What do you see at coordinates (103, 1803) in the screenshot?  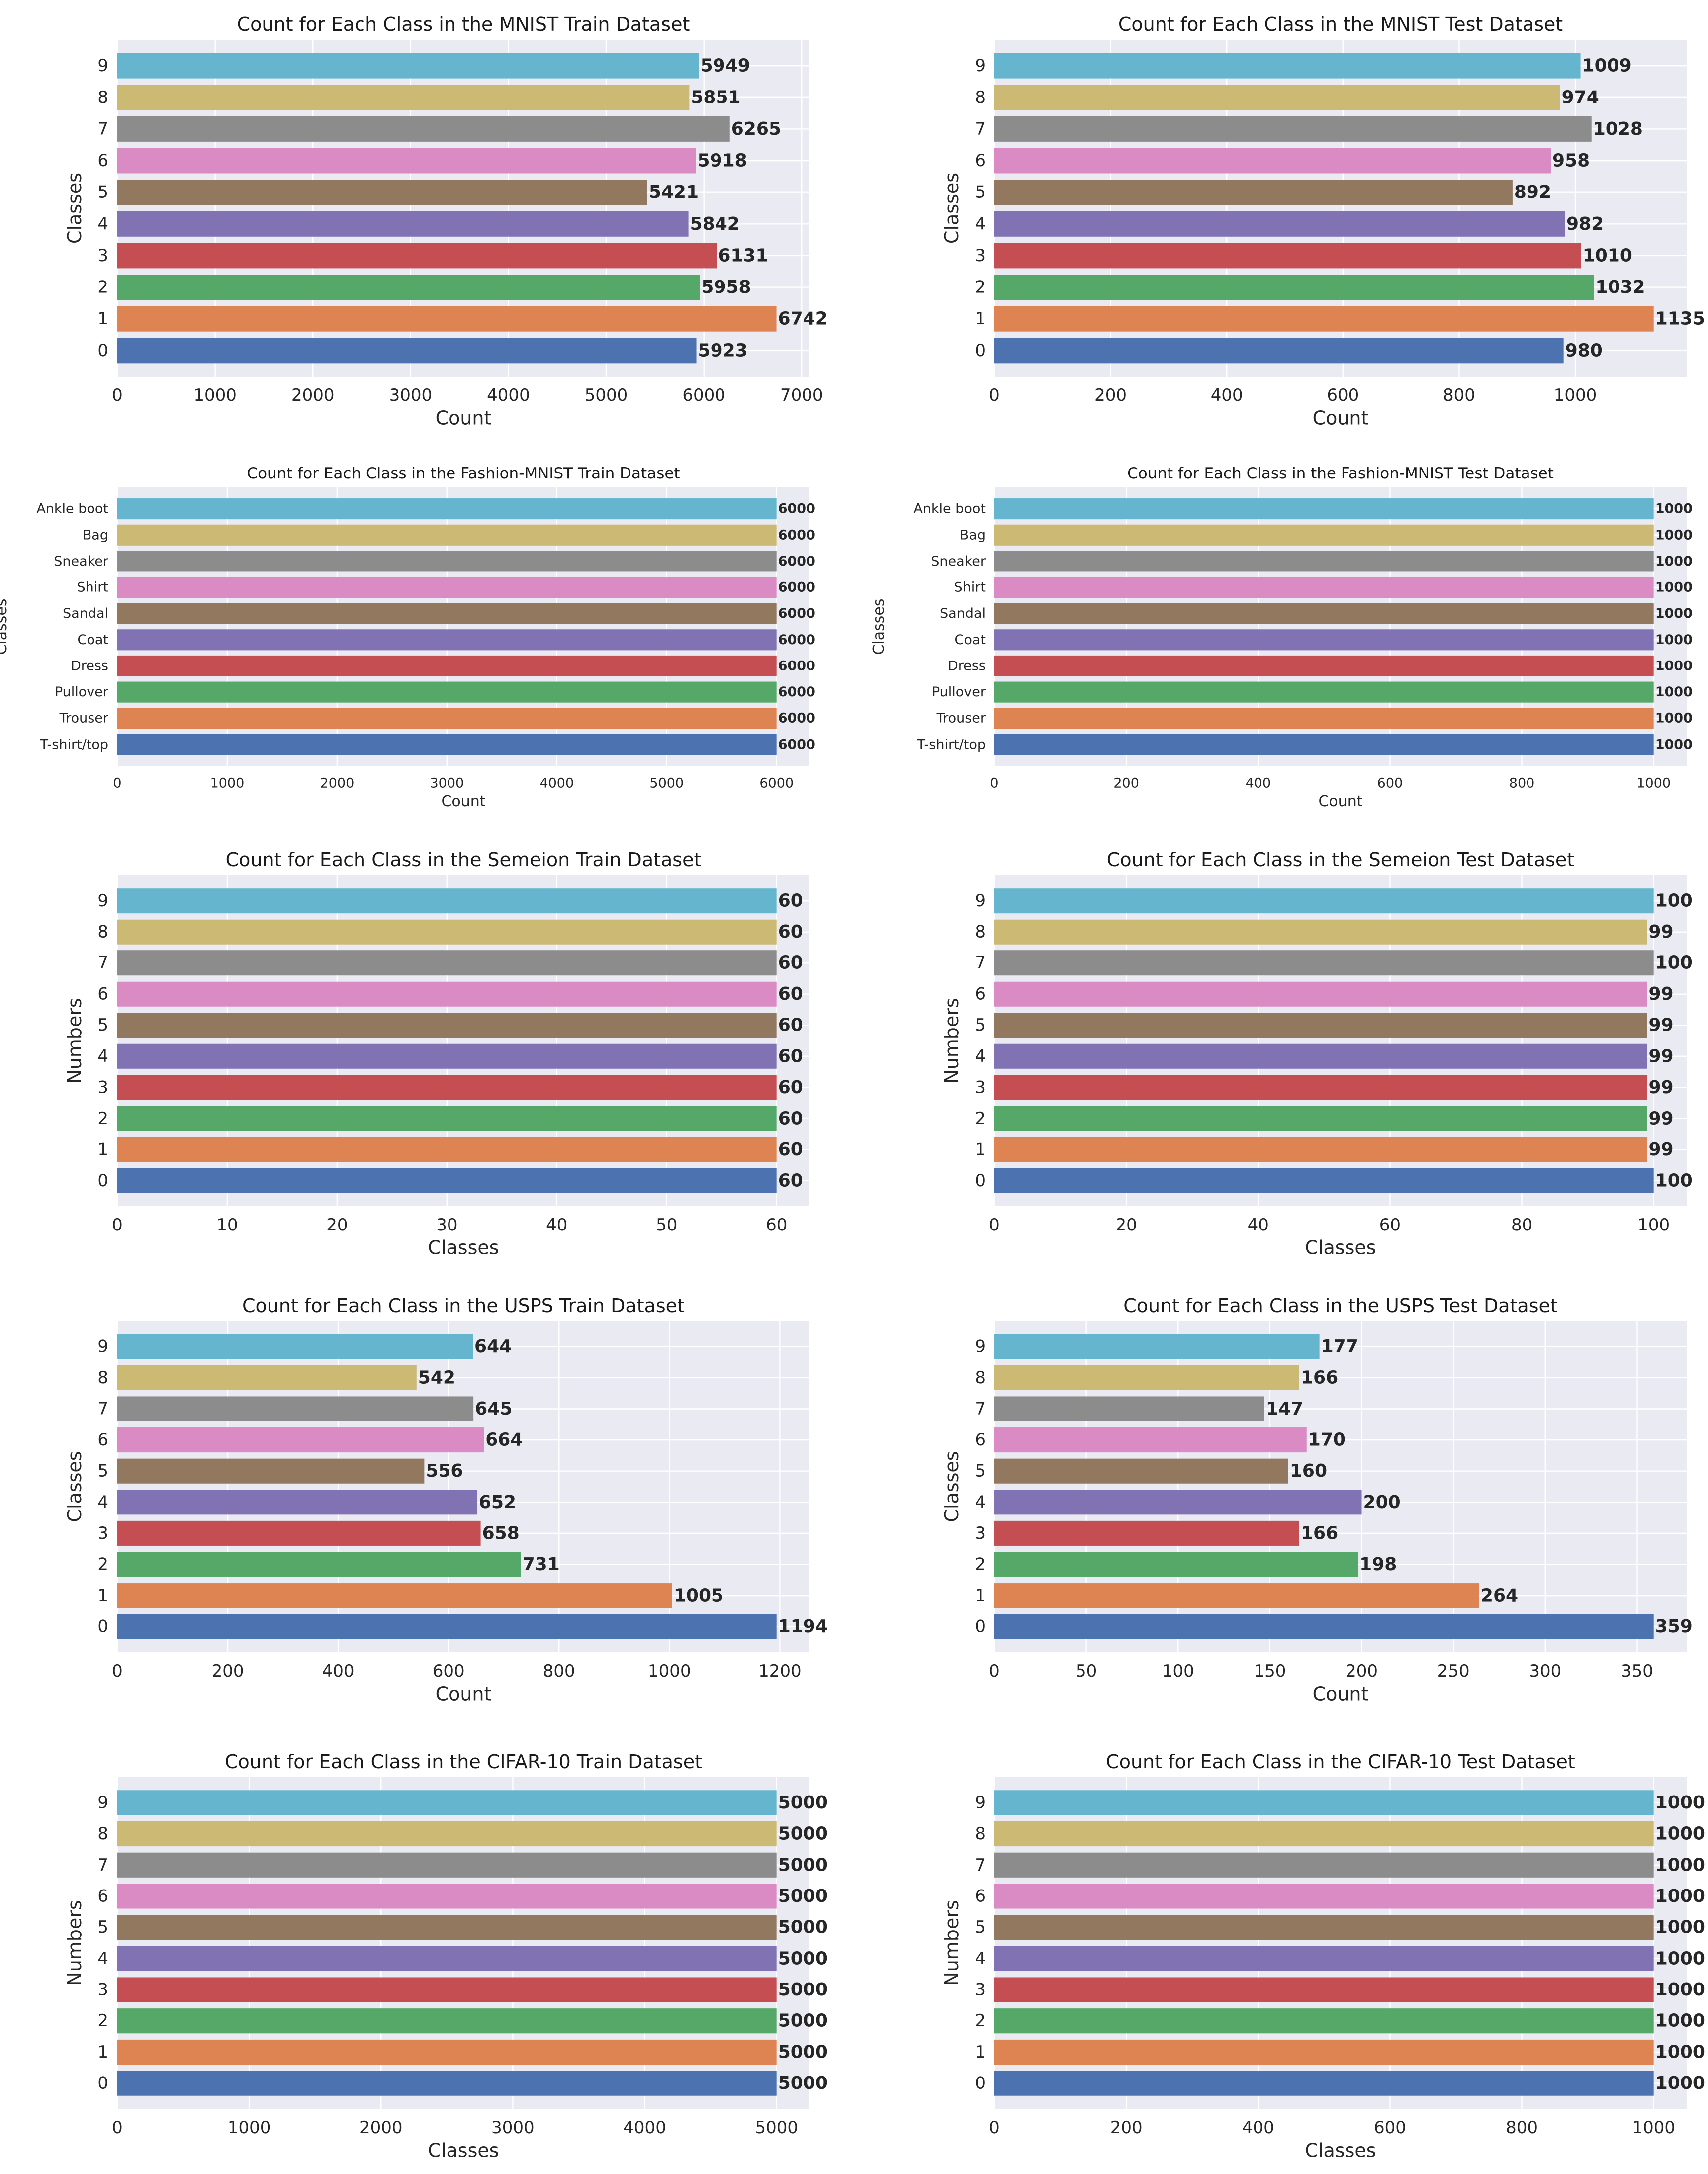 I see `y-tick-label: 9` at bounding box center [103, 1803].